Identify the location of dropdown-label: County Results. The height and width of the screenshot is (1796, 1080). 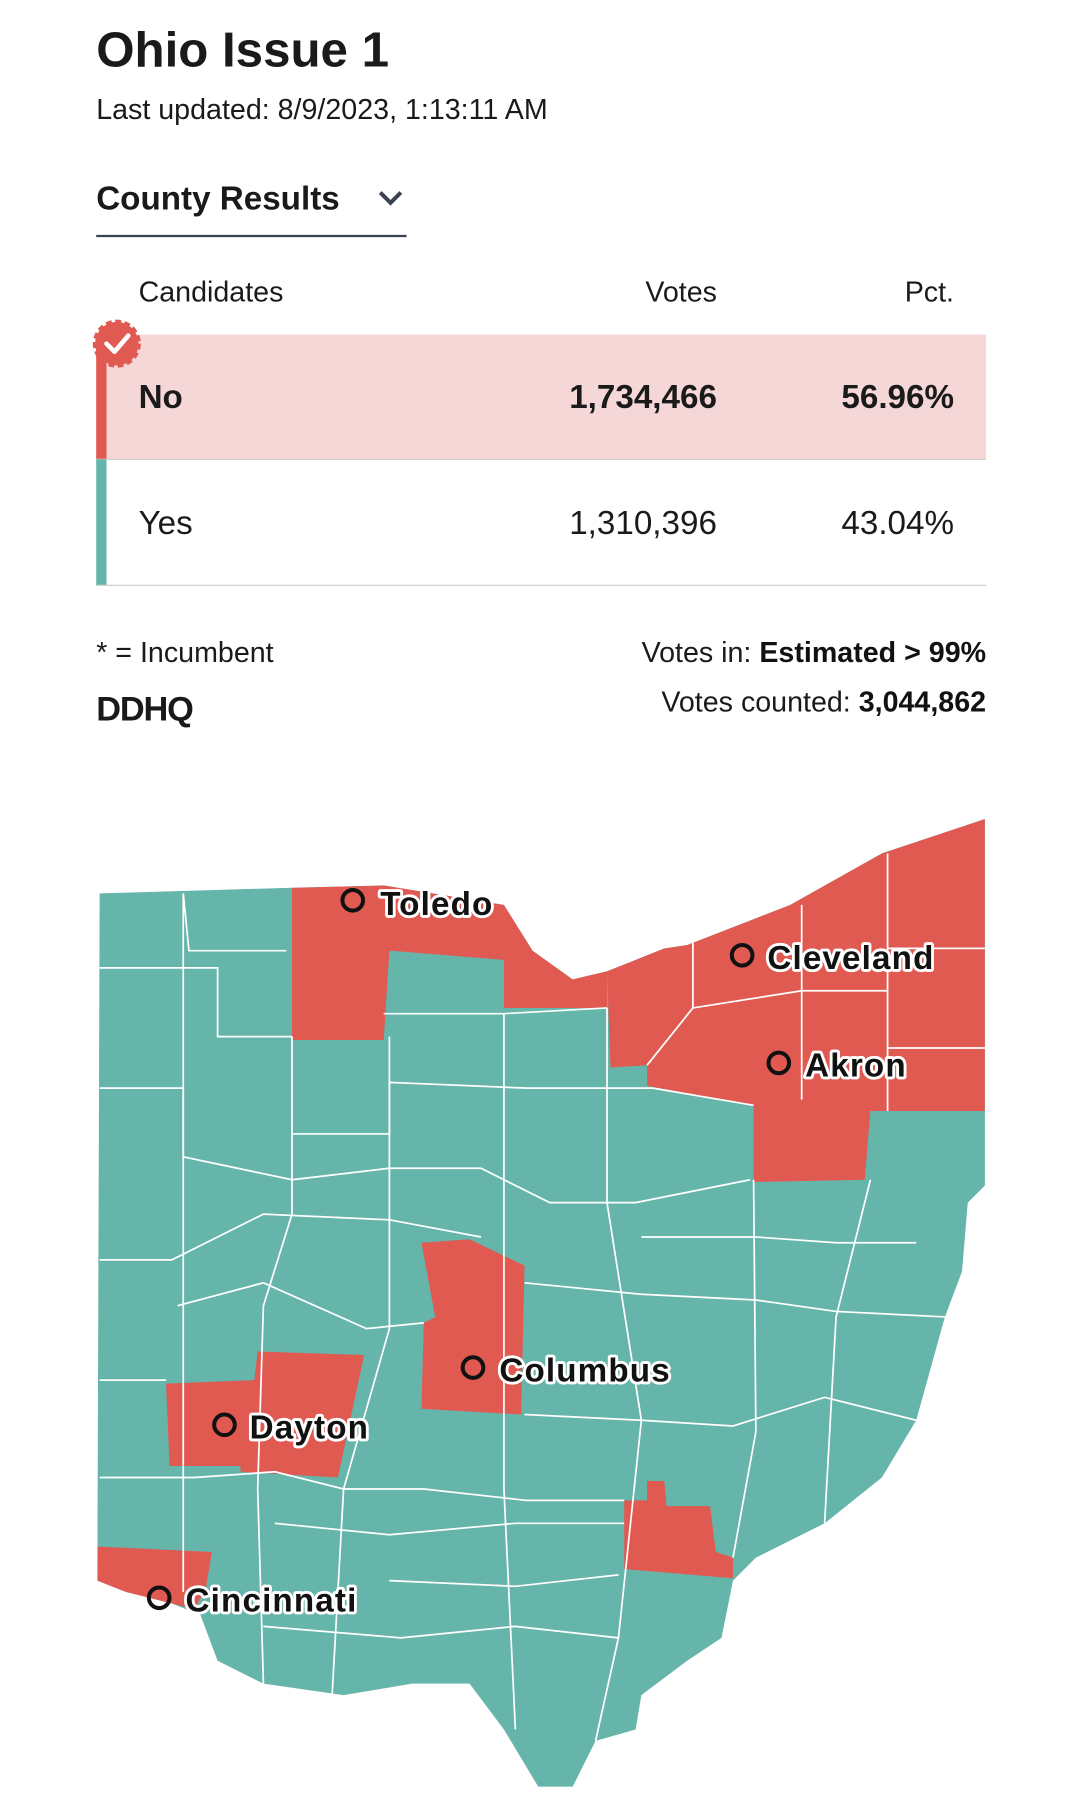
(218, 199).